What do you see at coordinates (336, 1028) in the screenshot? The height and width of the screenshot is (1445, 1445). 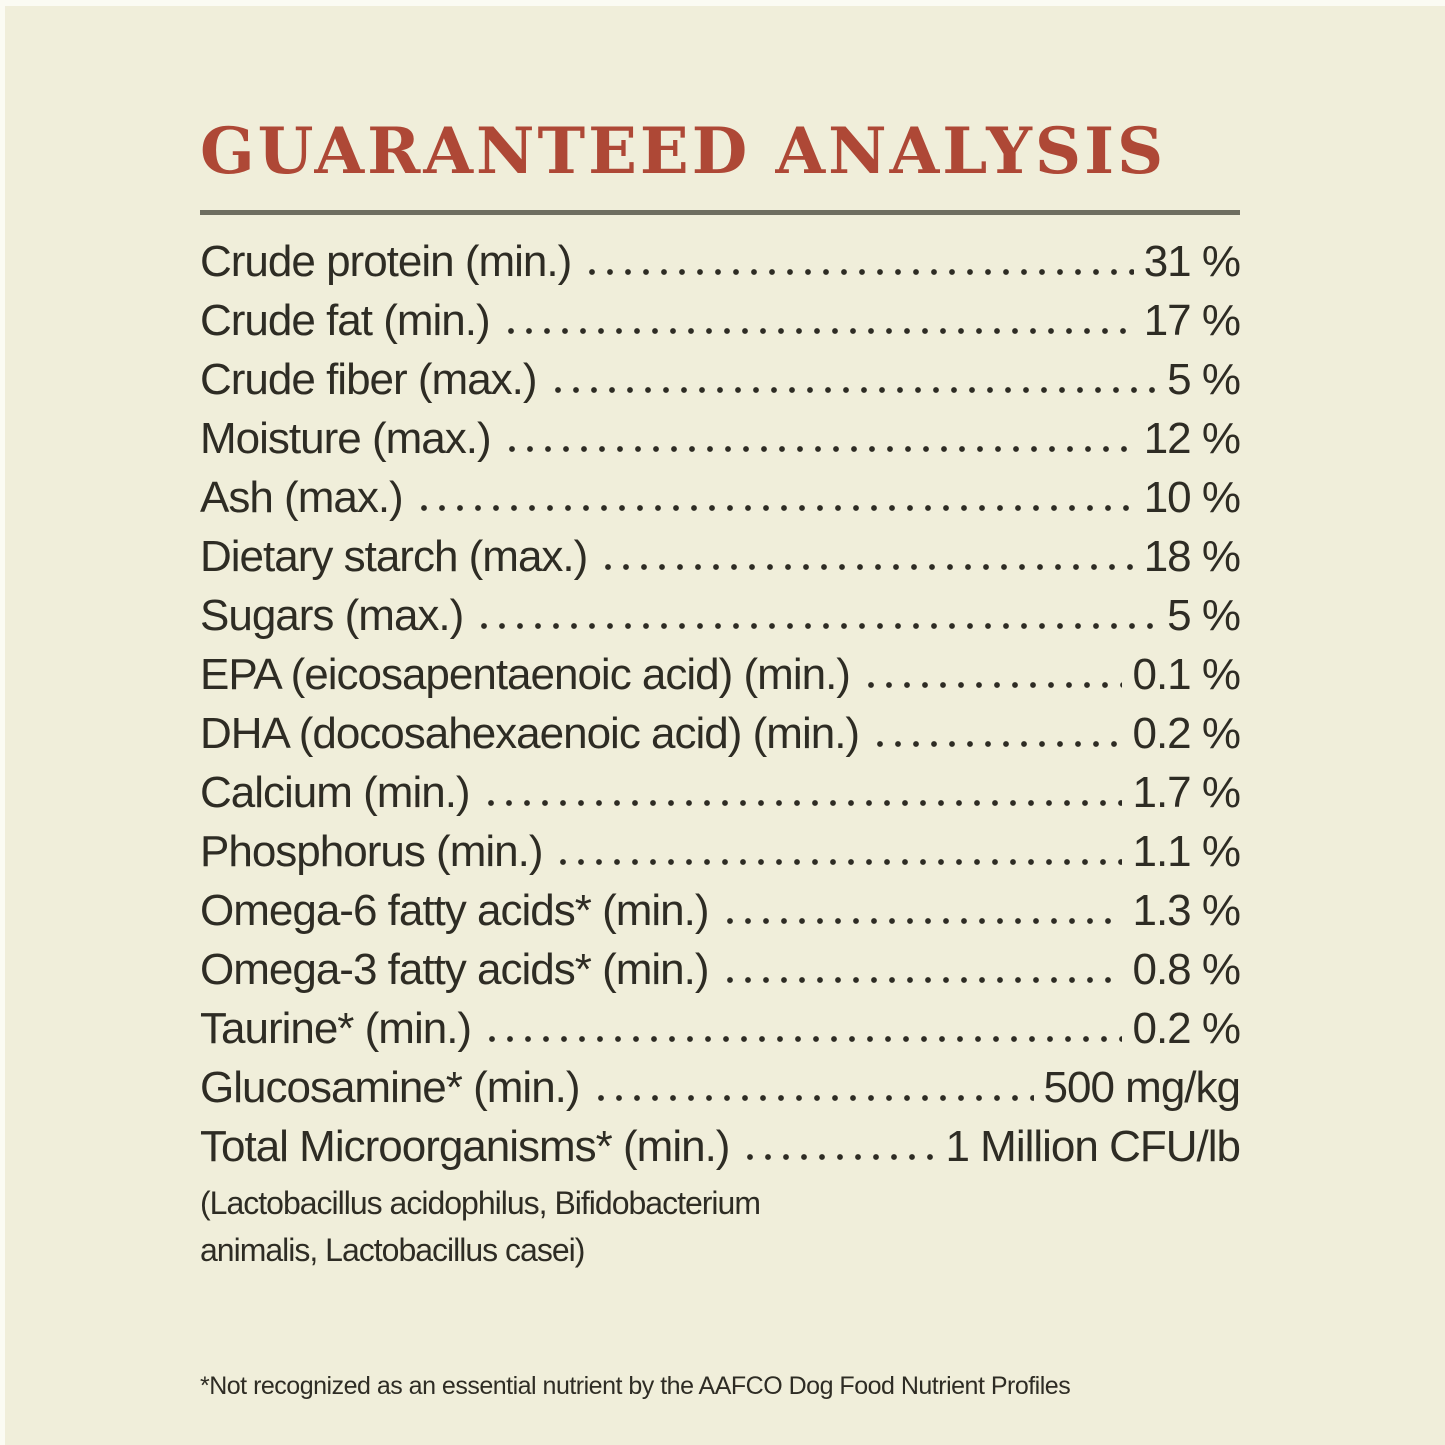 I see `nutrient-label: Taurine* (min.)` at bounding box center [336, 1028].